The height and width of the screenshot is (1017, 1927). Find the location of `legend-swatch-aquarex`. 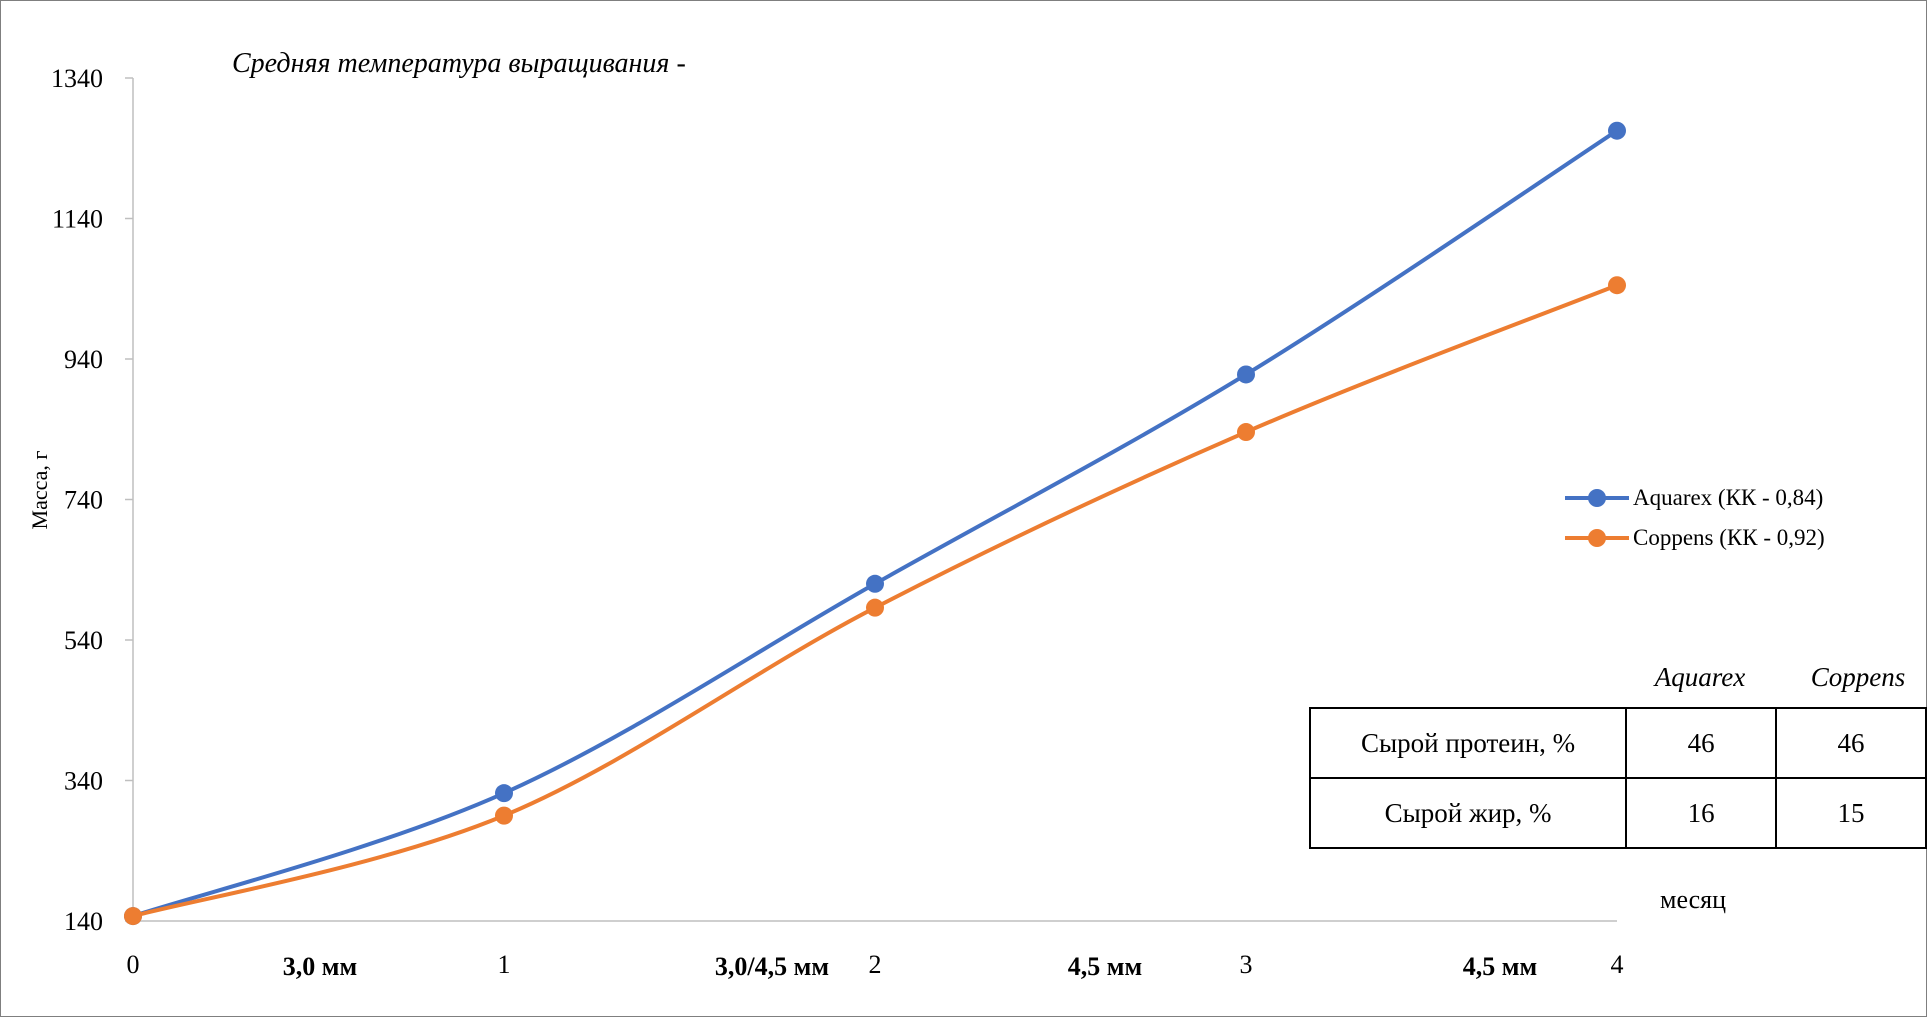

legend-swatch-aquarex is located at coordinates (1597, 498).